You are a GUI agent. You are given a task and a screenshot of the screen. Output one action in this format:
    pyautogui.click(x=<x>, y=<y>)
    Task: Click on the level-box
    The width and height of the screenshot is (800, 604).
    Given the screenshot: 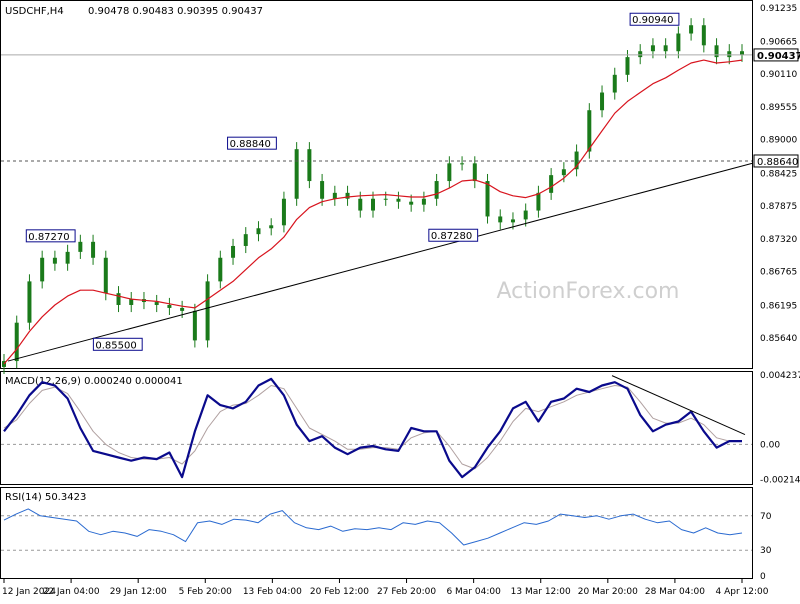 What is the action you would take?
    pyautogui.click(x=776, y=161)
    